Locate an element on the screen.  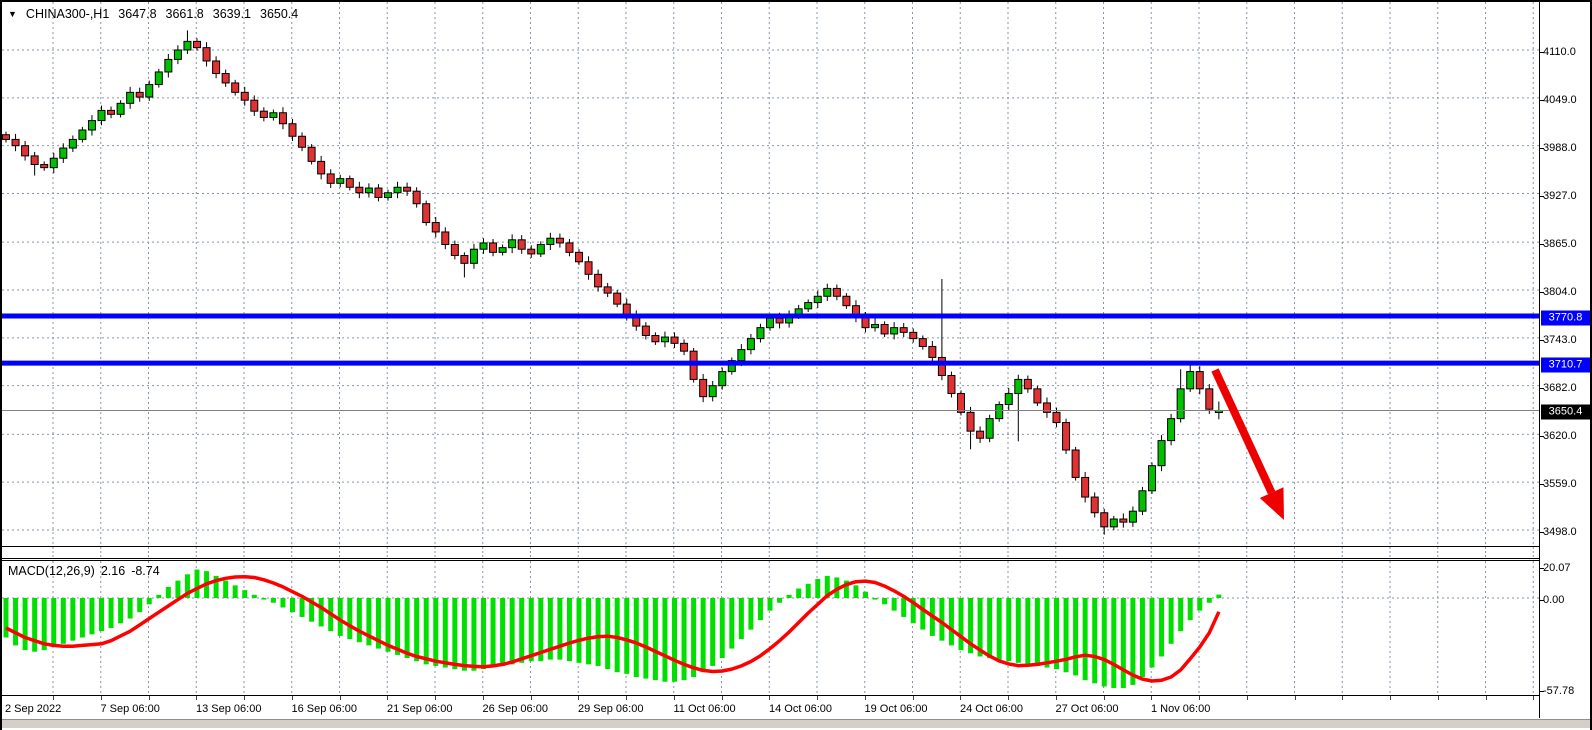
macd-axis-label: 20.07 is located at coordinates (1557, 568).